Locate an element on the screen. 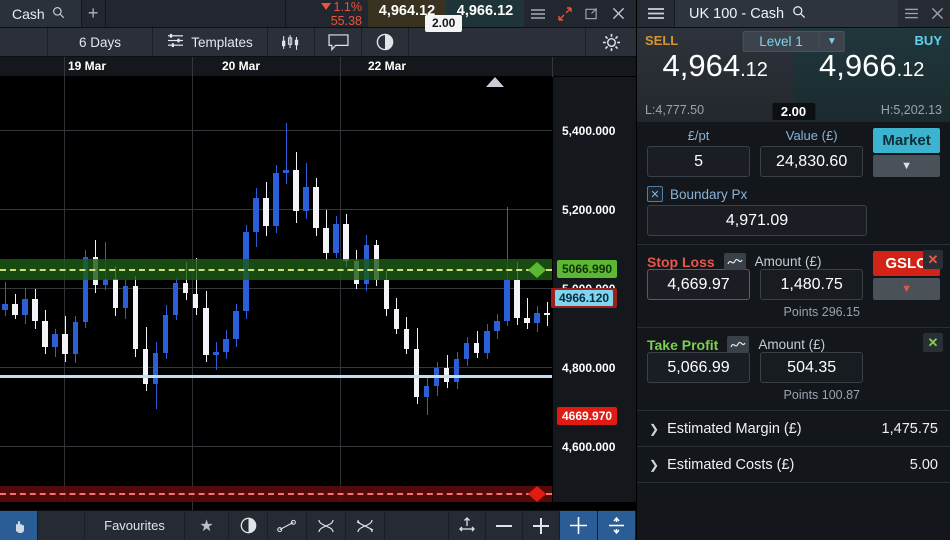  estimated-margin-row: ❯ Estimated Margin (£) 1,475.75 is located at coordinates (793, 428).